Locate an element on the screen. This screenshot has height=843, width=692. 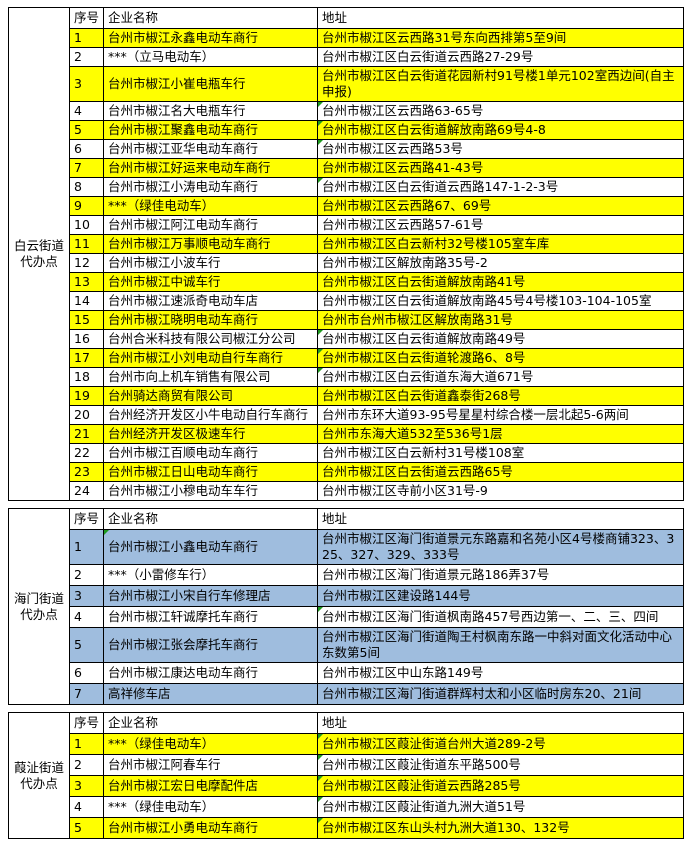
cell-name: 台州市椒江亚华电动车商行 is located at coordinates (210, 149).